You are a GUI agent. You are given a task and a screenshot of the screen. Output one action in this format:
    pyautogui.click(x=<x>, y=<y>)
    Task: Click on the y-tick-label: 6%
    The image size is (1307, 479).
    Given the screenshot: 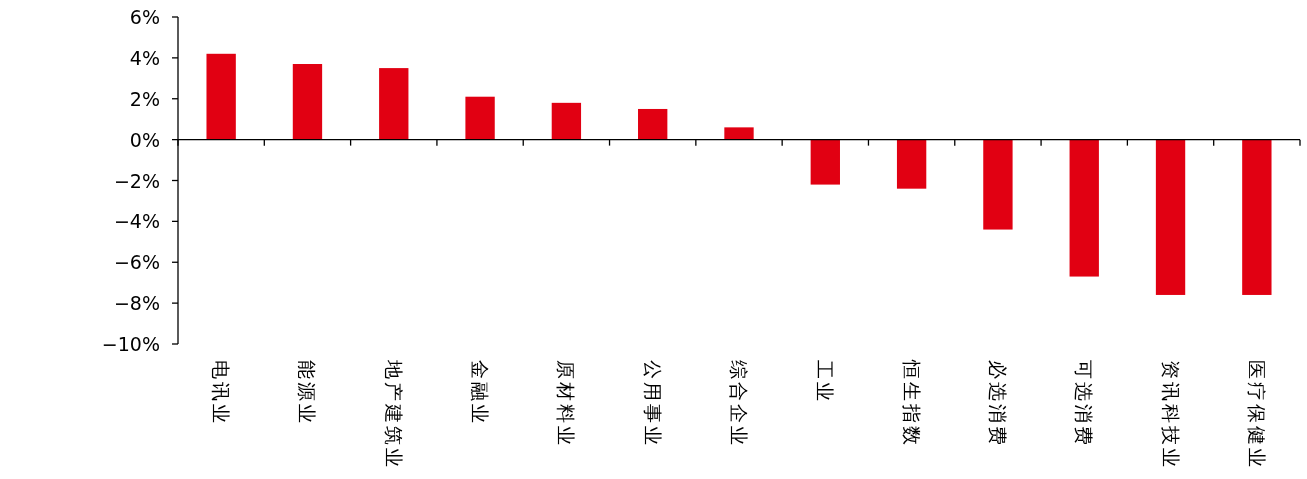 What is the action you would take?
    pyautogui.click(x=144, y=17)
    